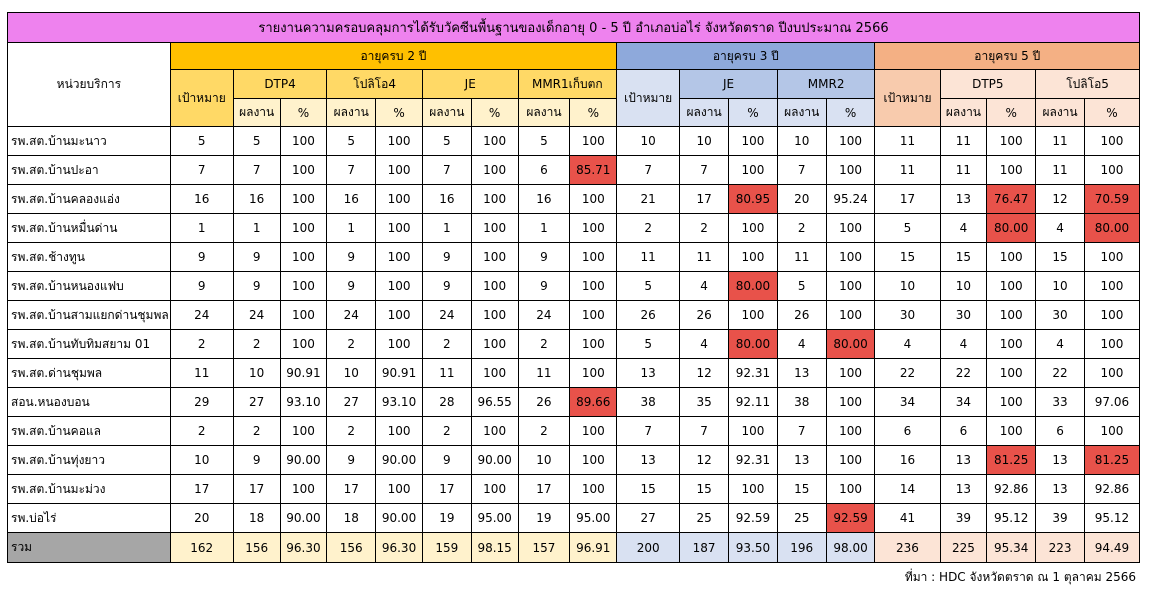 This screenshot has width=1154, height=595. I want to click on vaccine-header-mmr1: MMR1เก็บตก, so click(567, 84).